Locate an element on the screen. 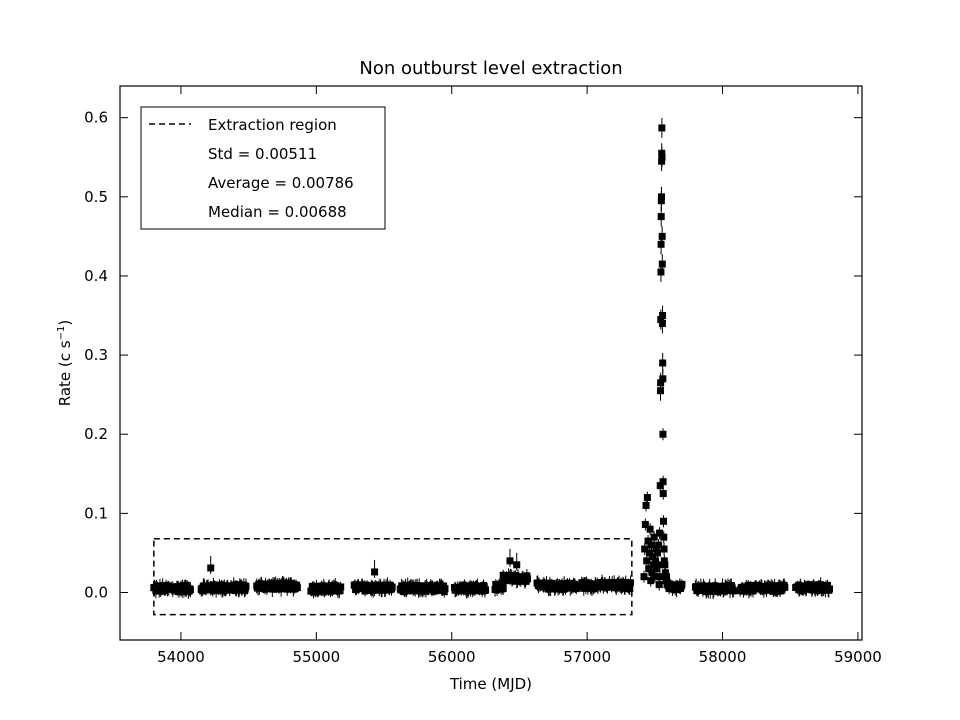  y-tick-label: 0.4 is located at coordinates (96, 276).